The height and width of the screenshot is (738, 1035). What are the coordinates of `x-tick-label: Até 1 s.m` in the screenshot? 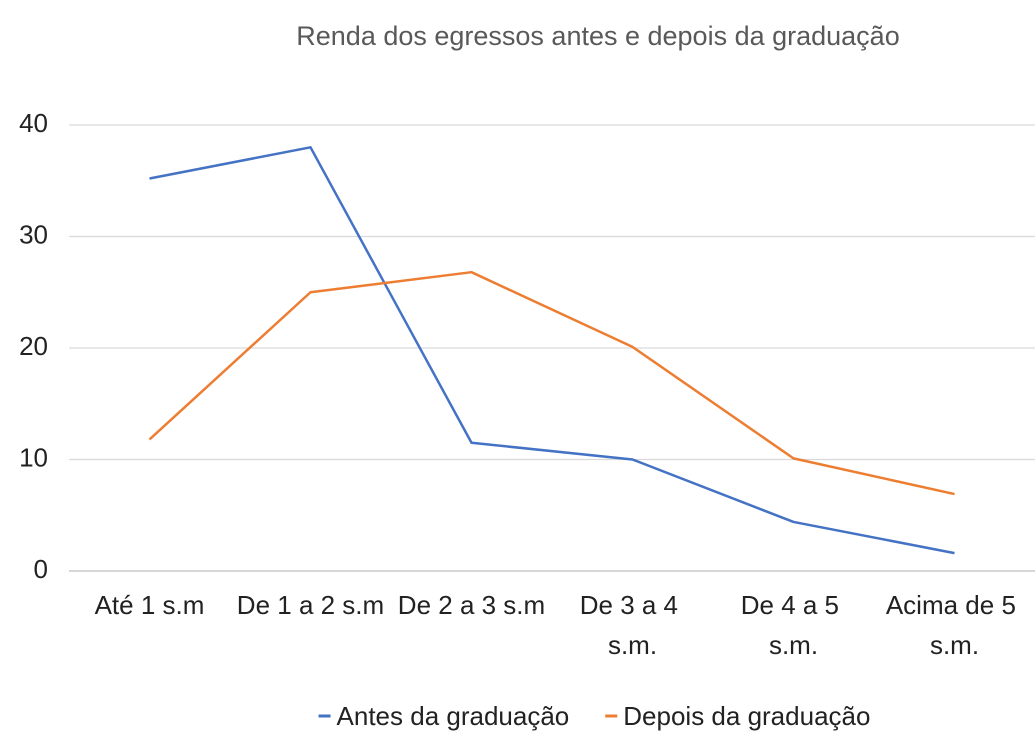 It's located at (150, 605).